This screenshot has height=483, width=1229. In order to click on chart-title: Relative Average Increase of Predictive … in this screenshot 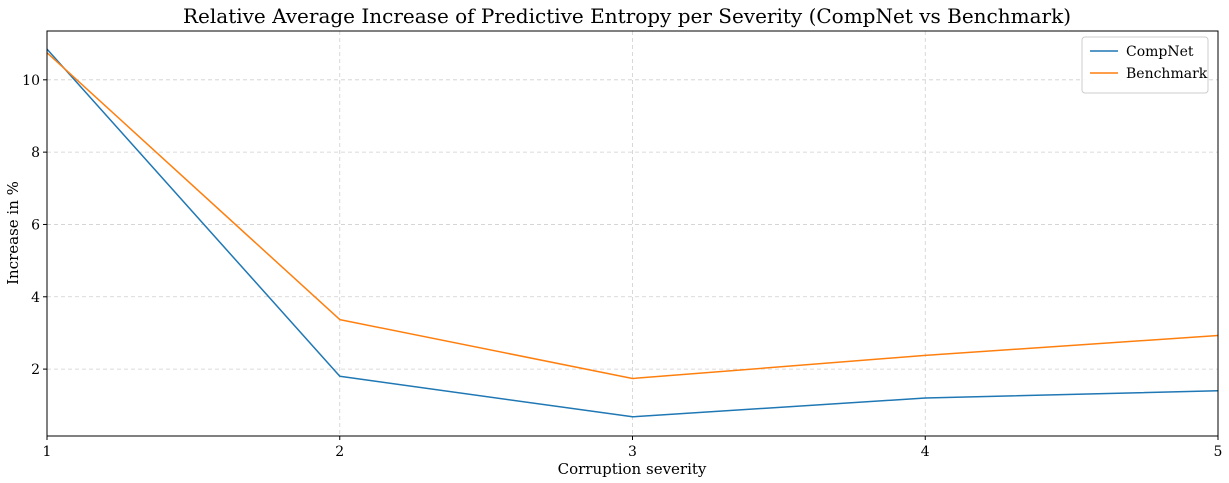, I will do `click(627, 16)`.